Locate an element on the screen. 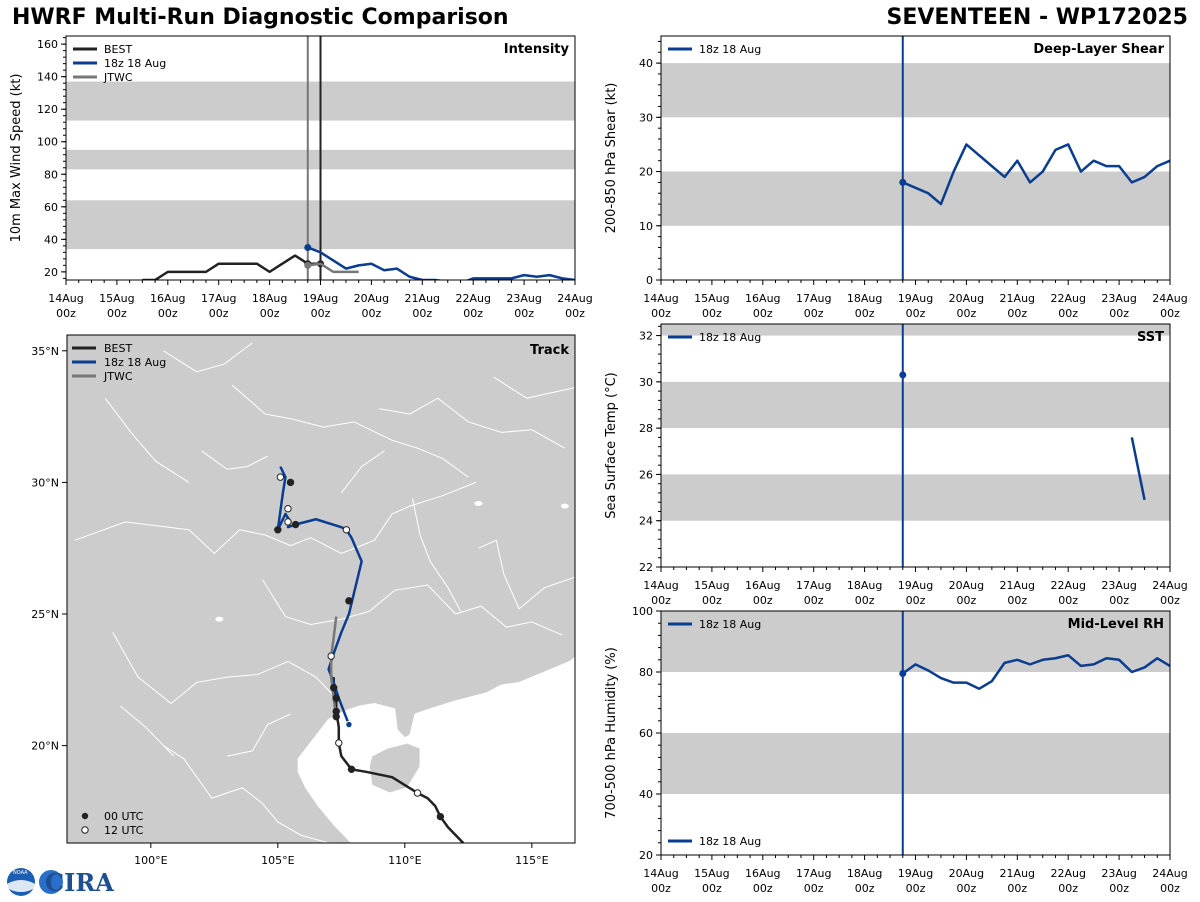 This screenshot has width=1200, height=902. y-tick-label: 22 is located at coordinates (646, 567).